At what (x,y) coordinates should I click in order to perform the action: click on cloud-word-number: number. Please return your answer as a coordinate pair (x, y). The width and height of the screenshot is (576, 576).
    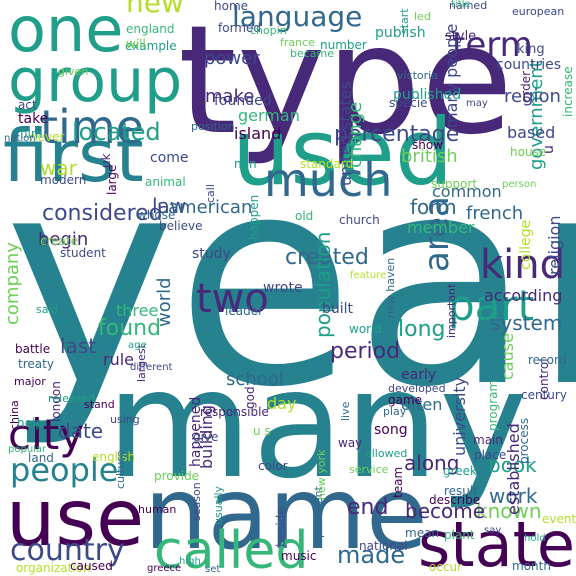
    Looking at the image, I should click on (343, 45).